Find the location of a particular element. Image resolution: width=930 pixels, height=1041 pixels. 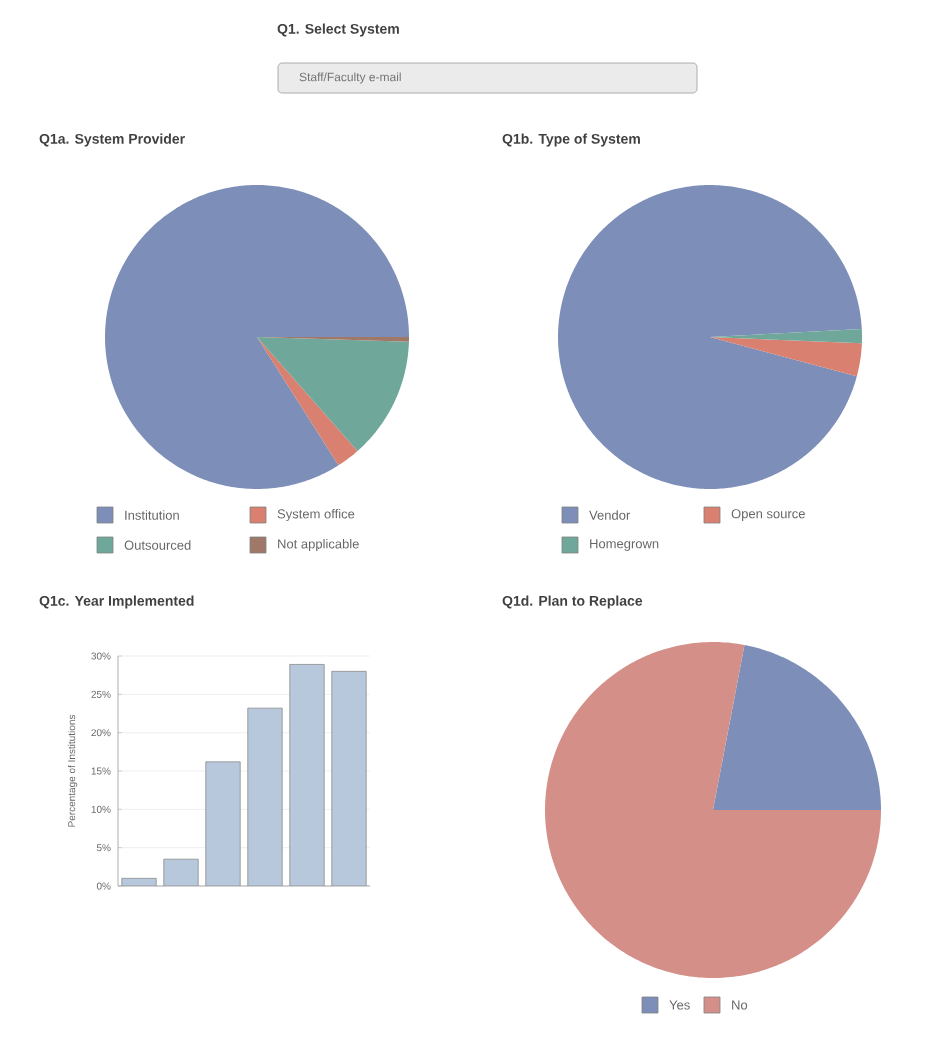

legend-label: Homegrown is located at coordinates (624, 545).